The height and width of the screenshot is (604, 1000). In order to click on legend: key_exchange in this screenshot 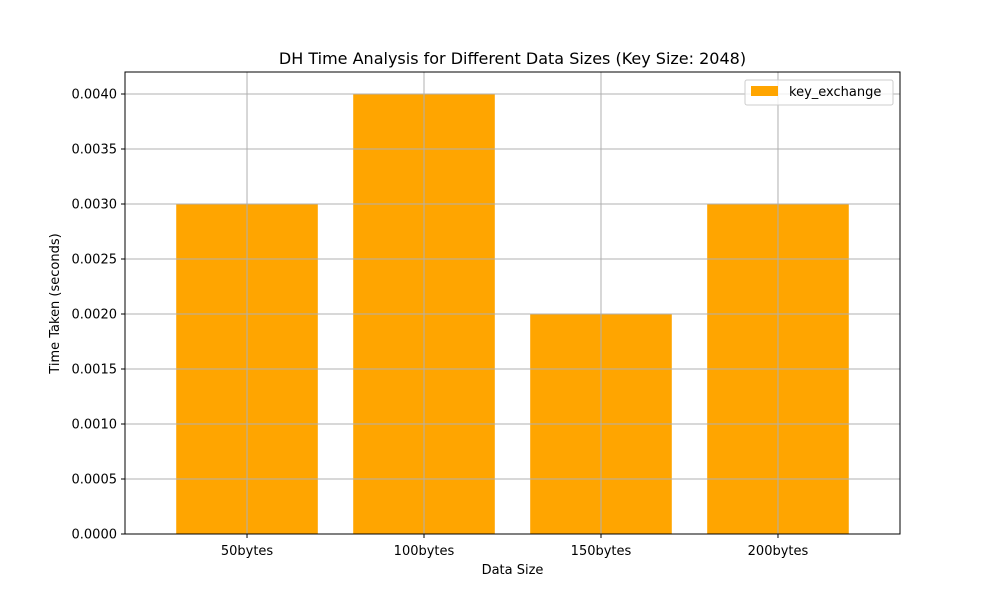, I will do `click(819, 92)`.